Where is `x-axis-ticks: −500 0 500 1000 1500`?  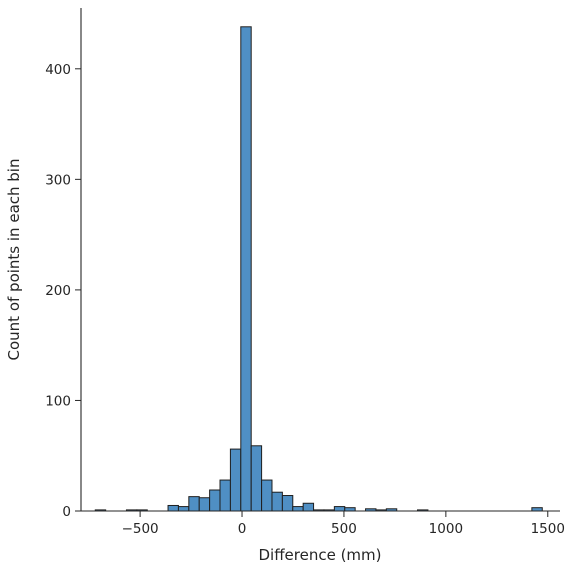
x-axis-ticks: −500 0 500 1000 1500 is located at coordinates (343, 524).